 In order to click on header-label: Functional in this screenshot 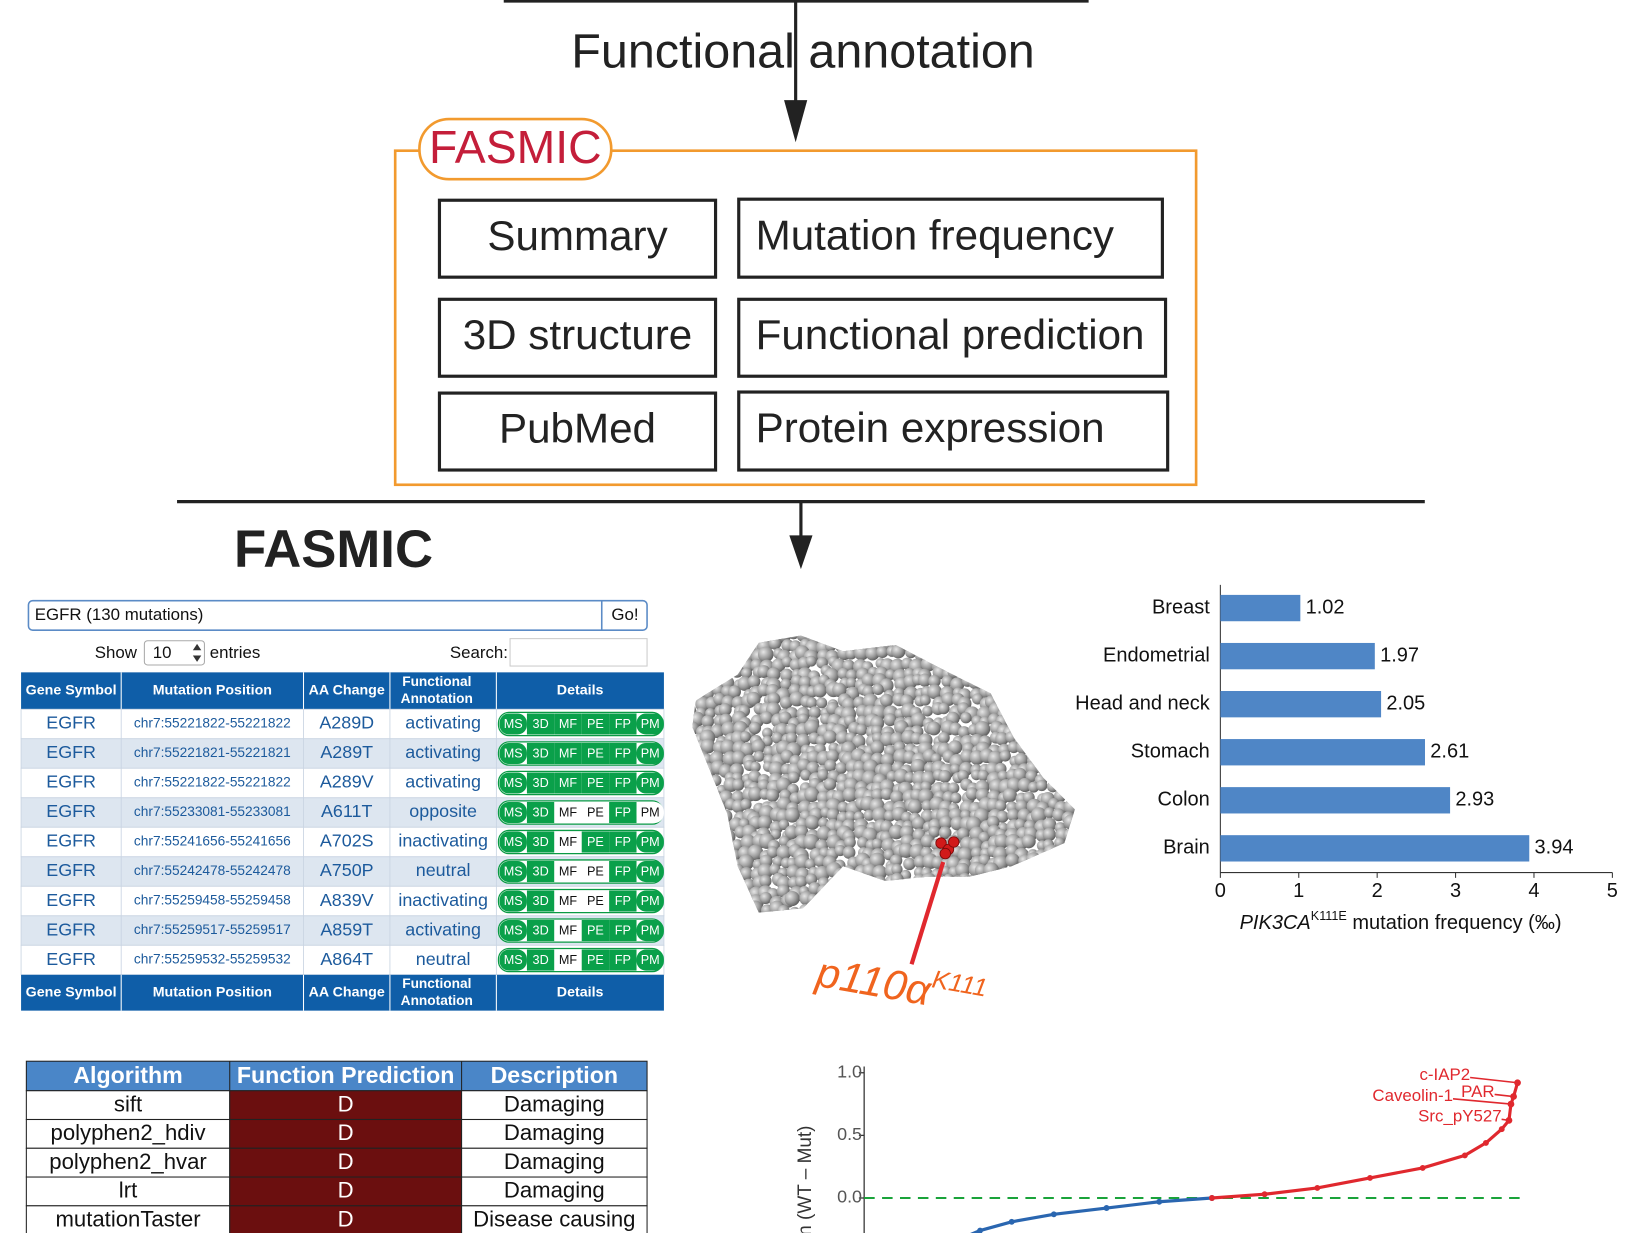, I will do `click(436, 983)`.